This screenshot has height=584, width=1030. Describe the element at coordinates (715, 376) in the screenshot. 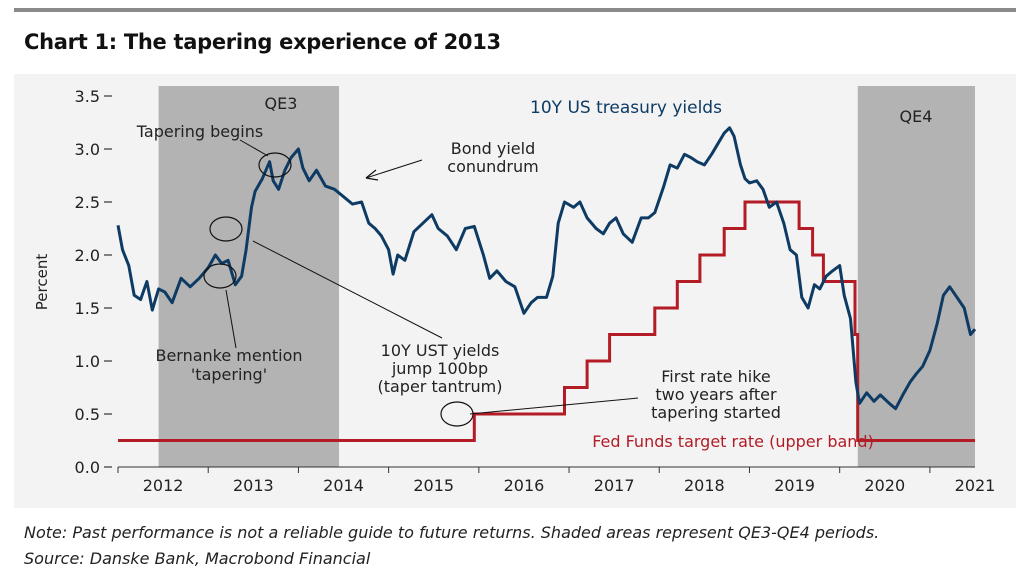

I see `first-hike-label-1: First rate hike` at that location.